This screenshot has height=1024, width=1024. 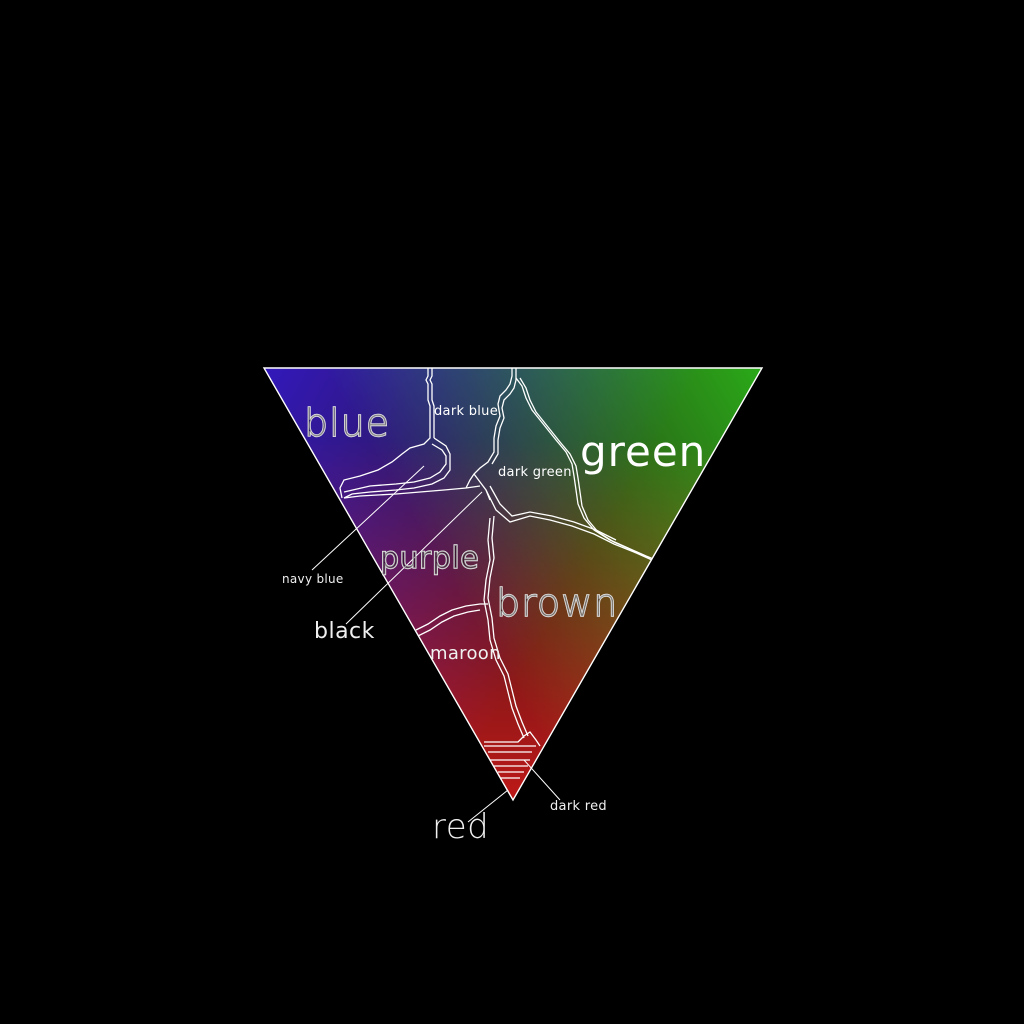 I want to click on label-green: green, so click(x=643, y=451).